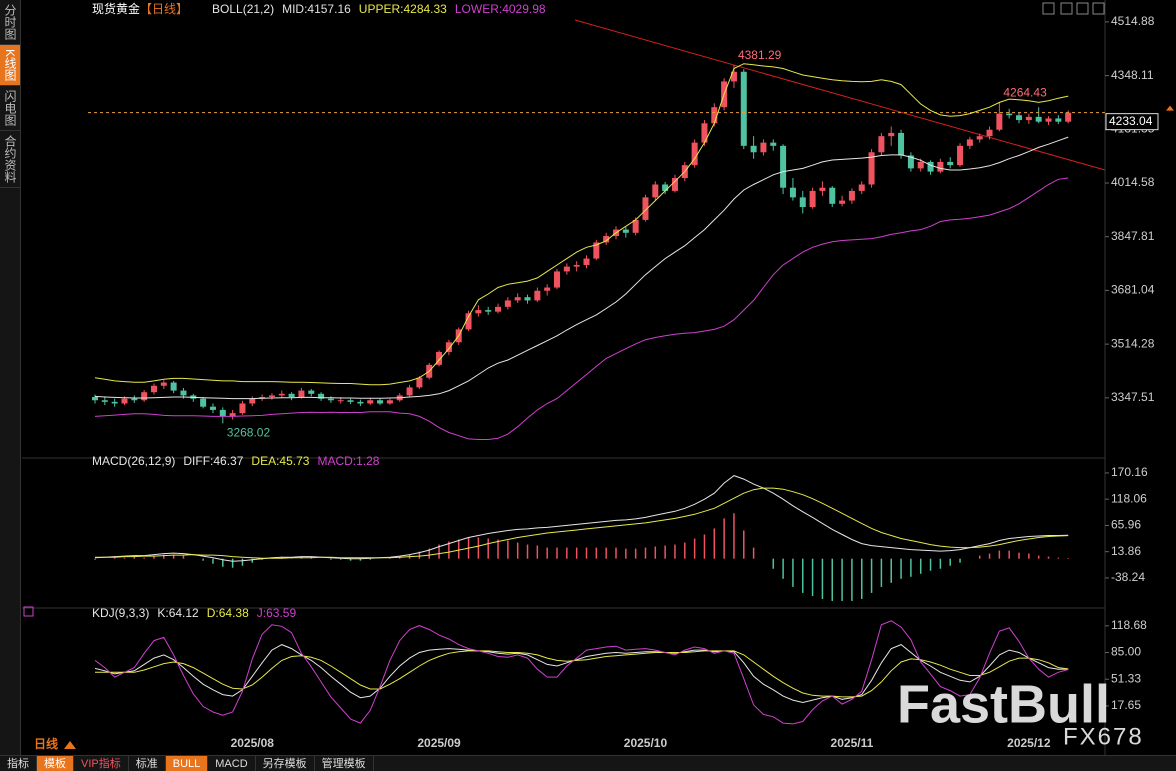 Image resolution: width=1176 pixels, height=771 pixels. Describe the element at coordinates (232, 763) in the screenshot. I see `button: MACD` at that location.